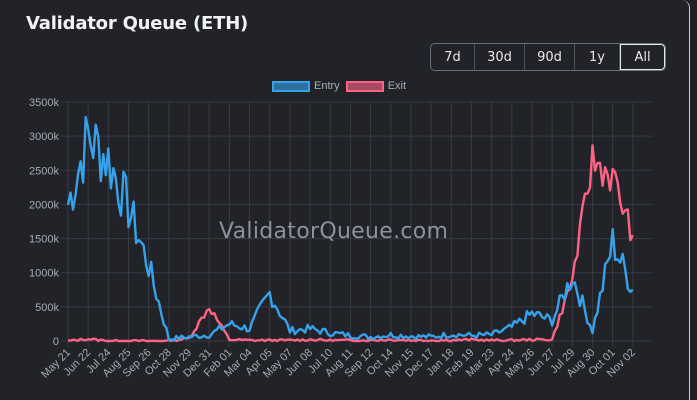 This screenshot has height=400, width=697. What do you see at coordinates (44, 240) in the screenshot?
I see `svg-text: 1500k` at bounding box center [44, 240].